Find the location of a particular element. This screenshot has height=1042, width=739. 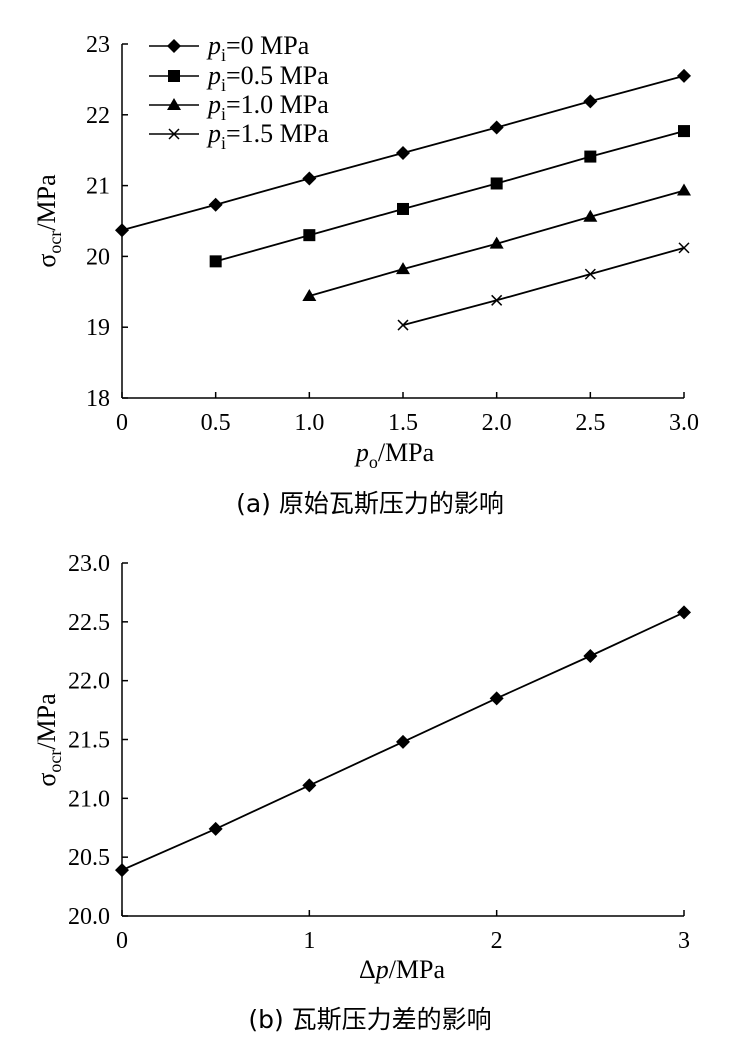

y-tick-label: 21.0 is located at coordinates (89, 799).